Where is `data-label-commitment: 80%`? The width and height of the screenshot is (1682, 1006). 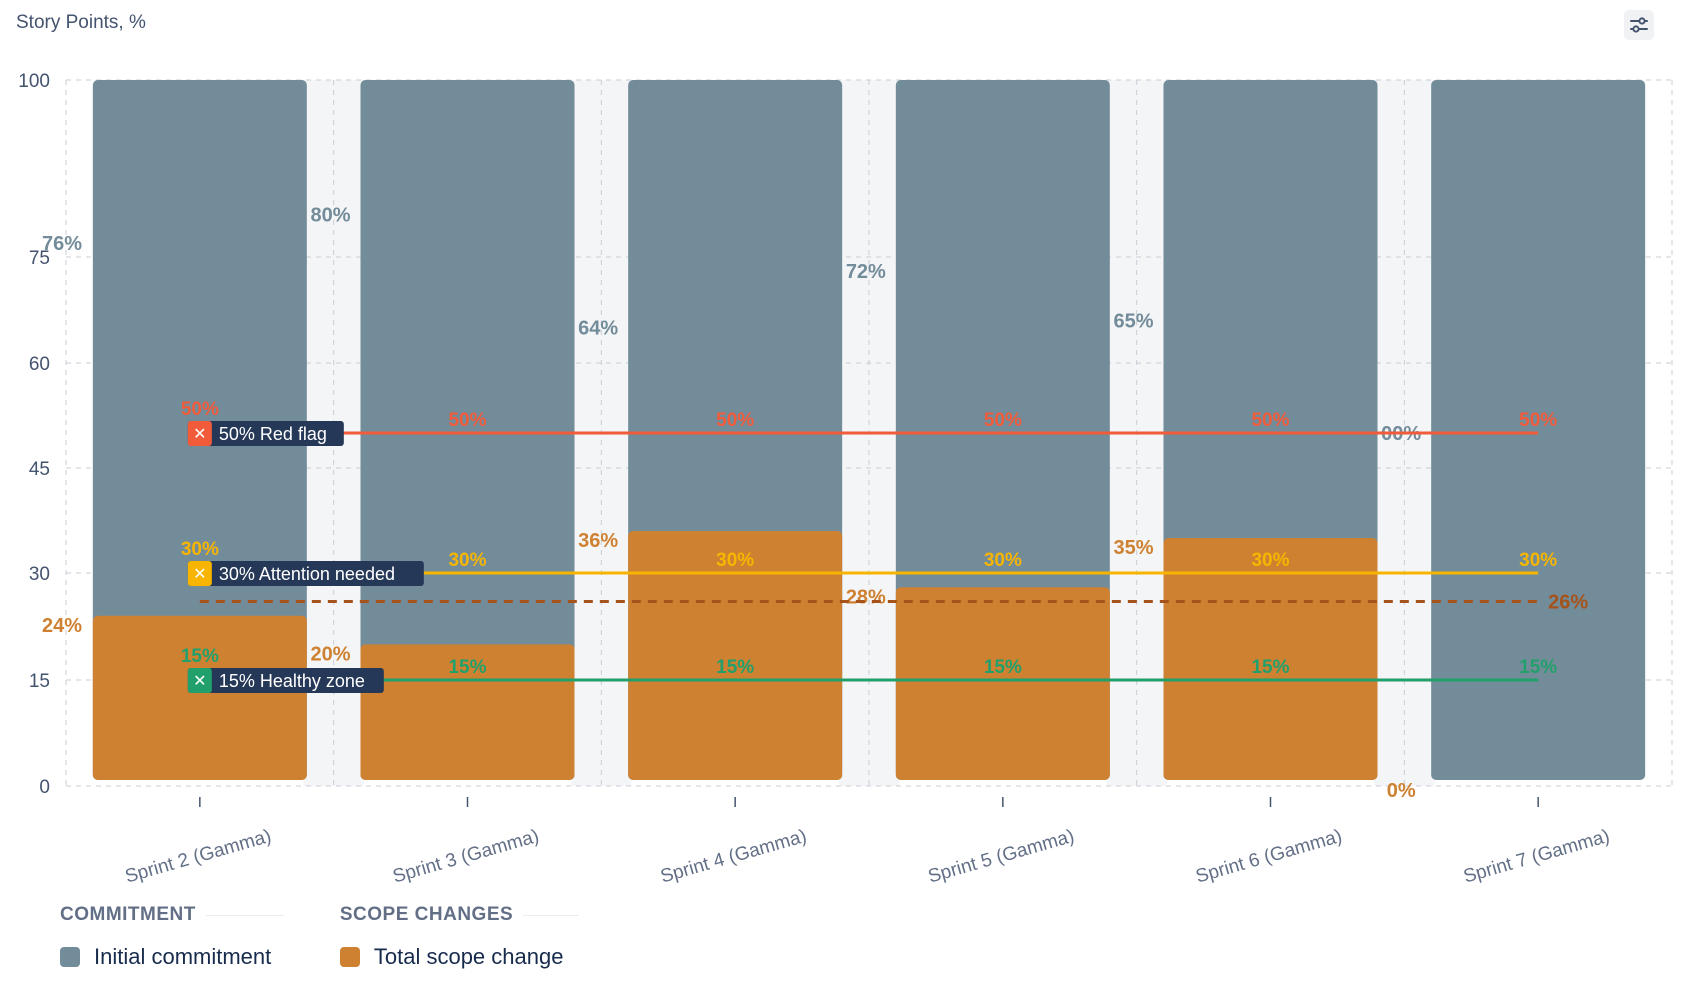 data-label-commitment: 80% is located at coordinates (330, 216).